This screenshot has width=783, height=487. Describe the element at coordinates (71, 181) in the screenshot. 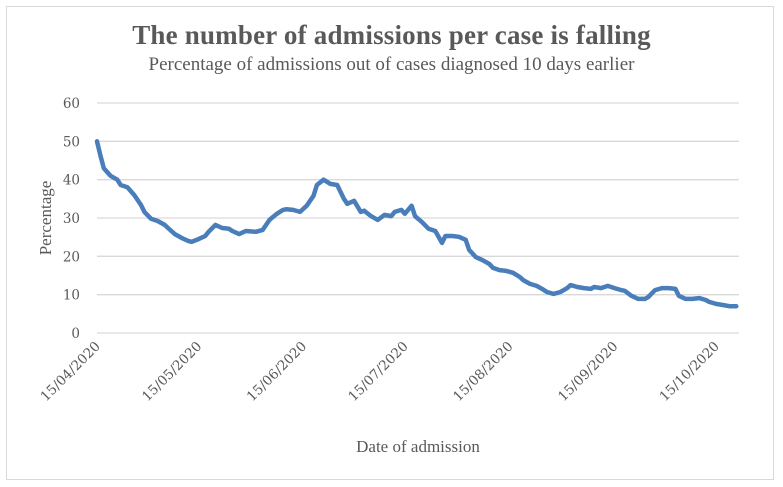

I see `y-tick-label: 40` at that location.